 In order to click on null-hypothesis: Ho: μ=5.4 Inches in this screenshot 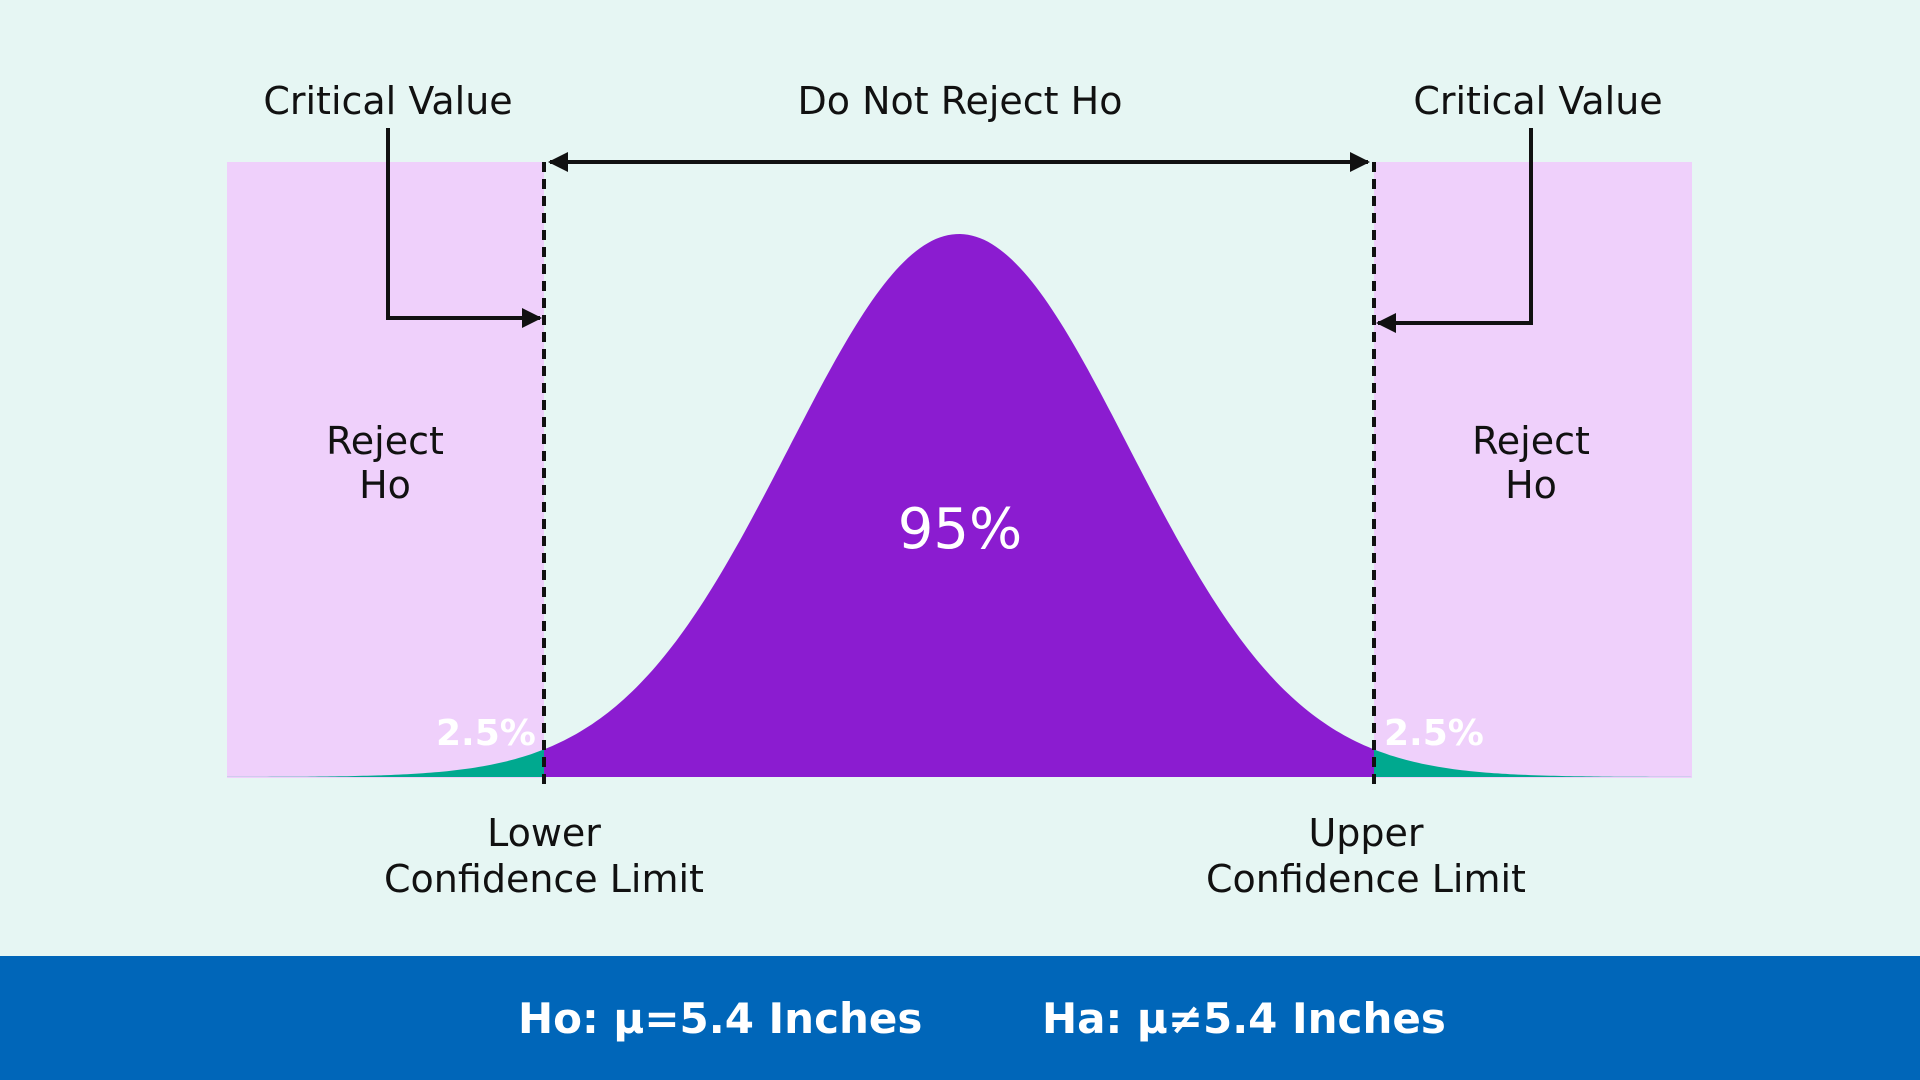, I will do `click(720, 1018)`.